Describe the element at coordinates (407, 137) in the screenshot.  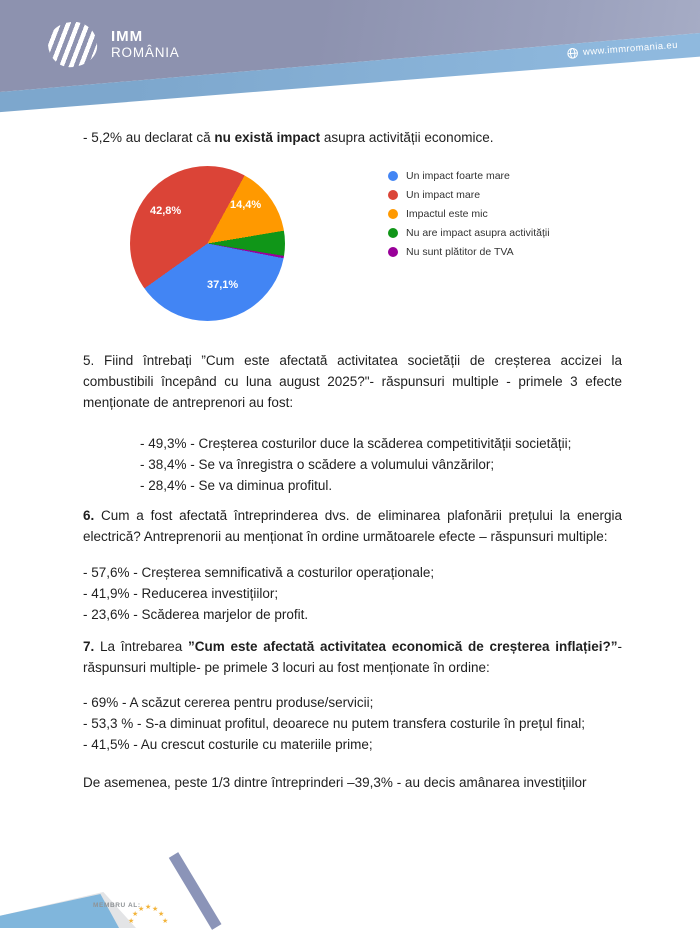
I see `intro-text-post: asupra activității economice.` at that location.